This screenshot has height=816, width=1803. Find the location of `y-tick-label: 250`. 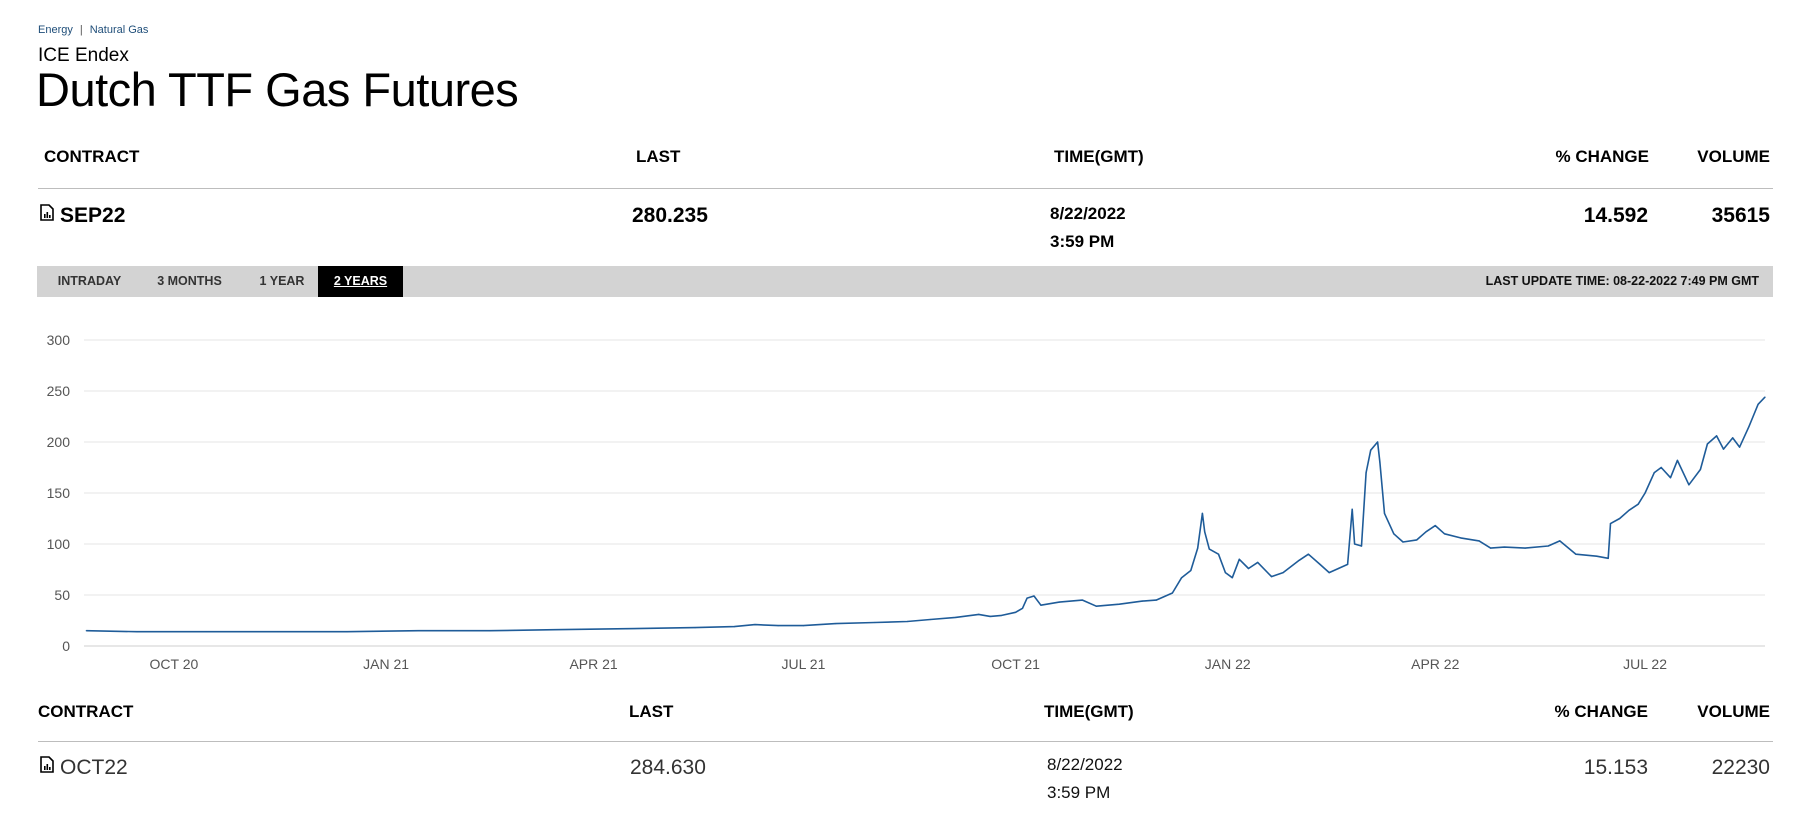

y-tick-label: 250 is located at coordinates (59, 391).